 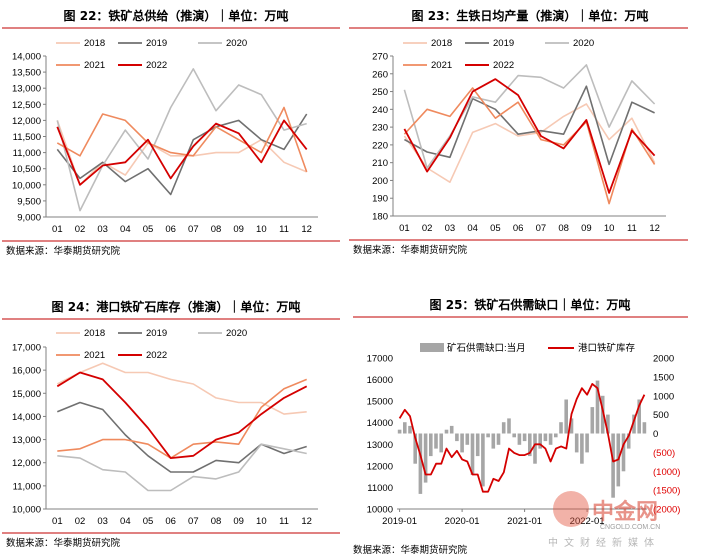 What do you see at coordinates (238, 521) in the screenshot?
I see `x-tick-label: 09` at bounding box center [238, 521].